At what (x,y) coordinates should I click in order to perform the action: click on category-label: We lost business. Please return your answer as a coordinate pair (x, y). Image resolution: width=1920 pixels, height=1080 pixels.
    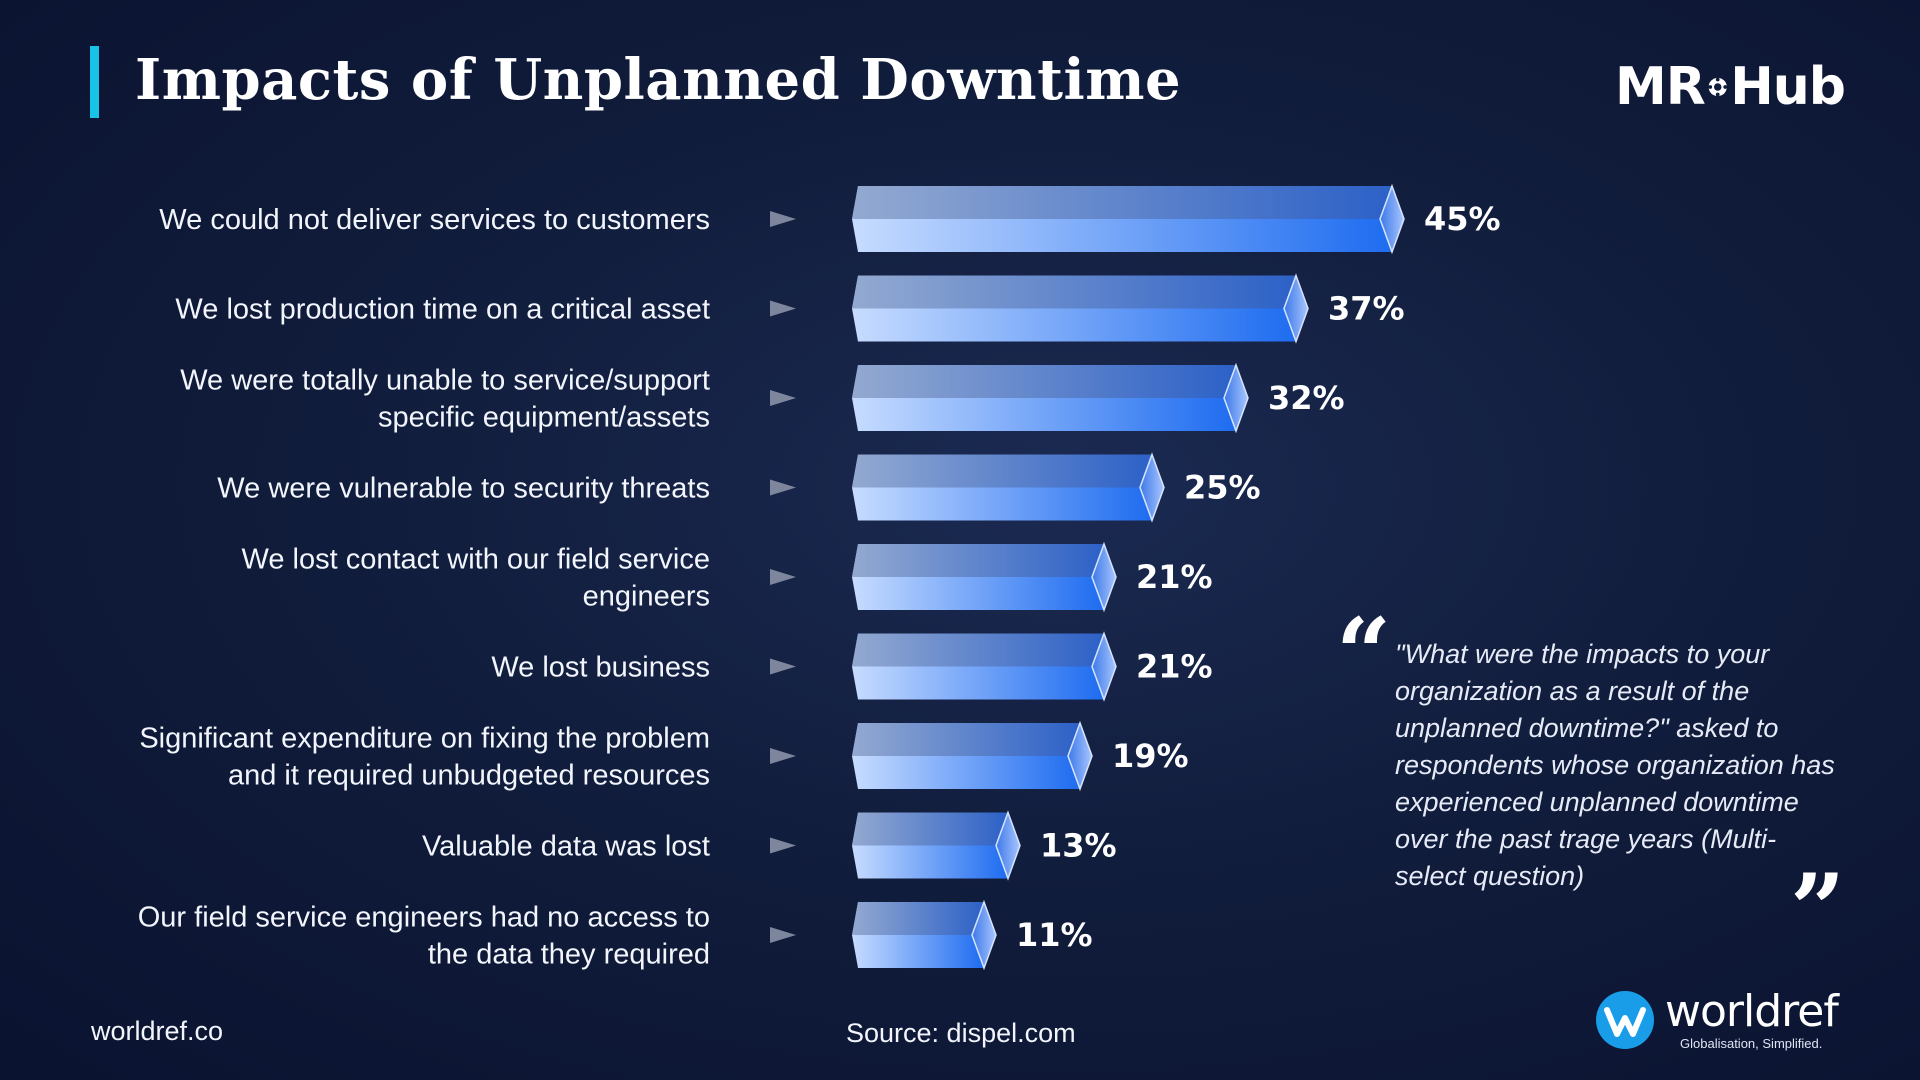
    Looking at the image, I should click on (600, 668).